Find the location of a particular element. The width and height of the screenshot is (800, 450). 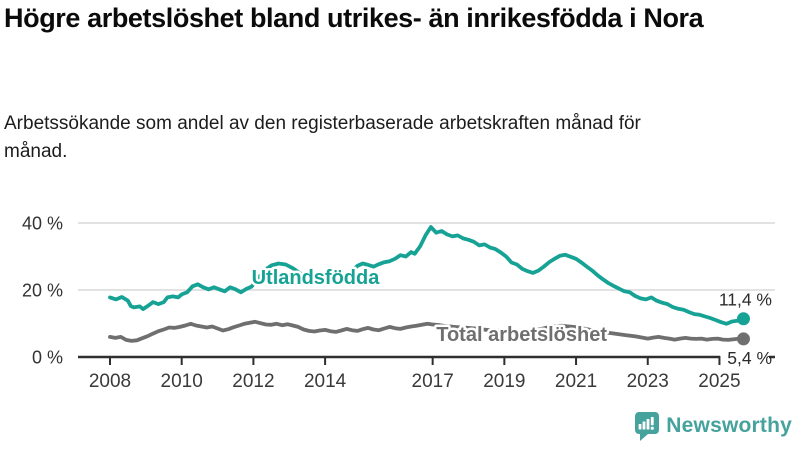

x-tick-label: 2023 is located at coordinates (648, 381).